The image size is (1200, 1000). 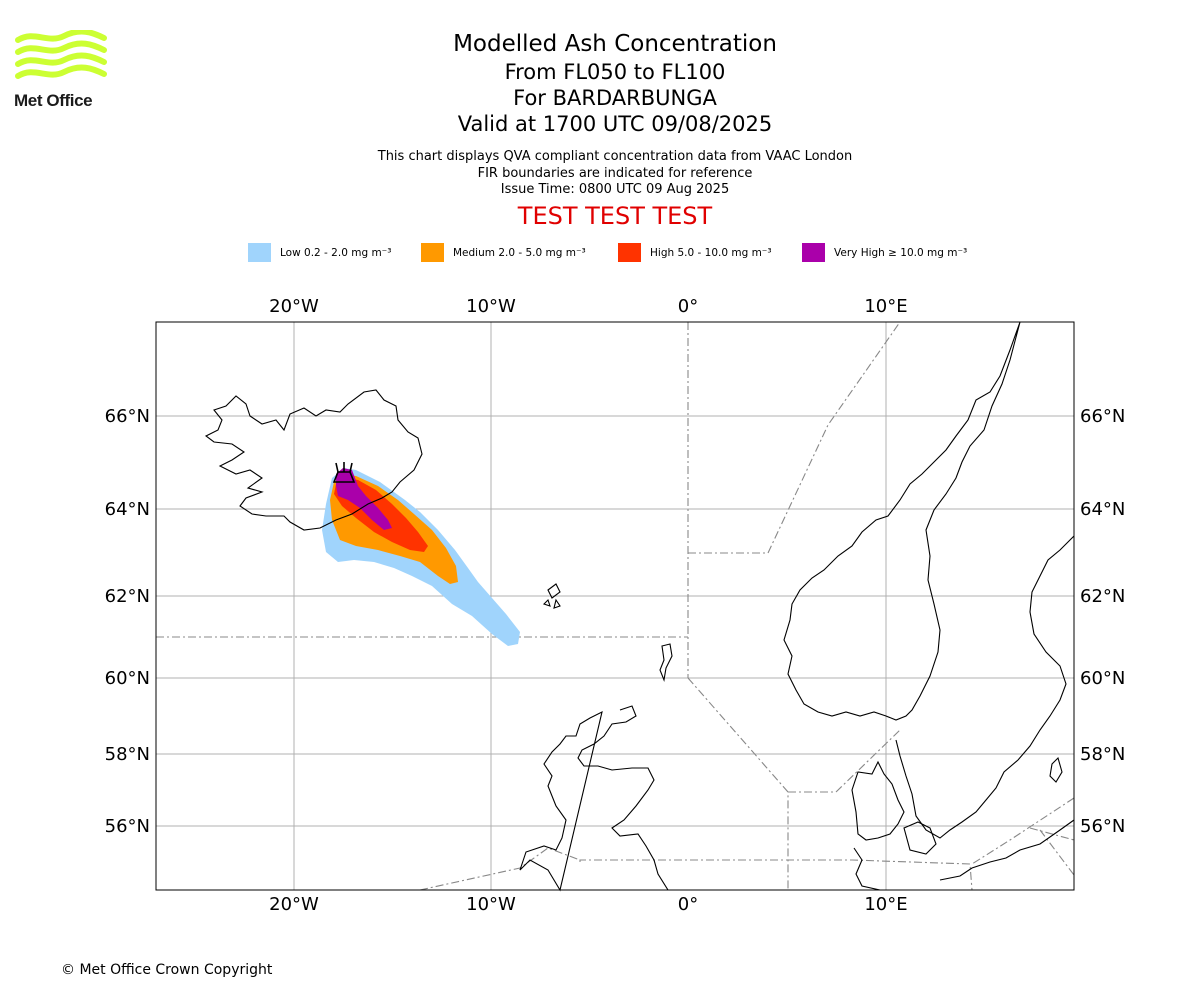 What do you see at coordinates (1102, 621) in the screenshot?
I see `latitude-labels-right: 66°N 64°N 62°N 60°N 58°N 56°N` at bounding box center [1102, 621].